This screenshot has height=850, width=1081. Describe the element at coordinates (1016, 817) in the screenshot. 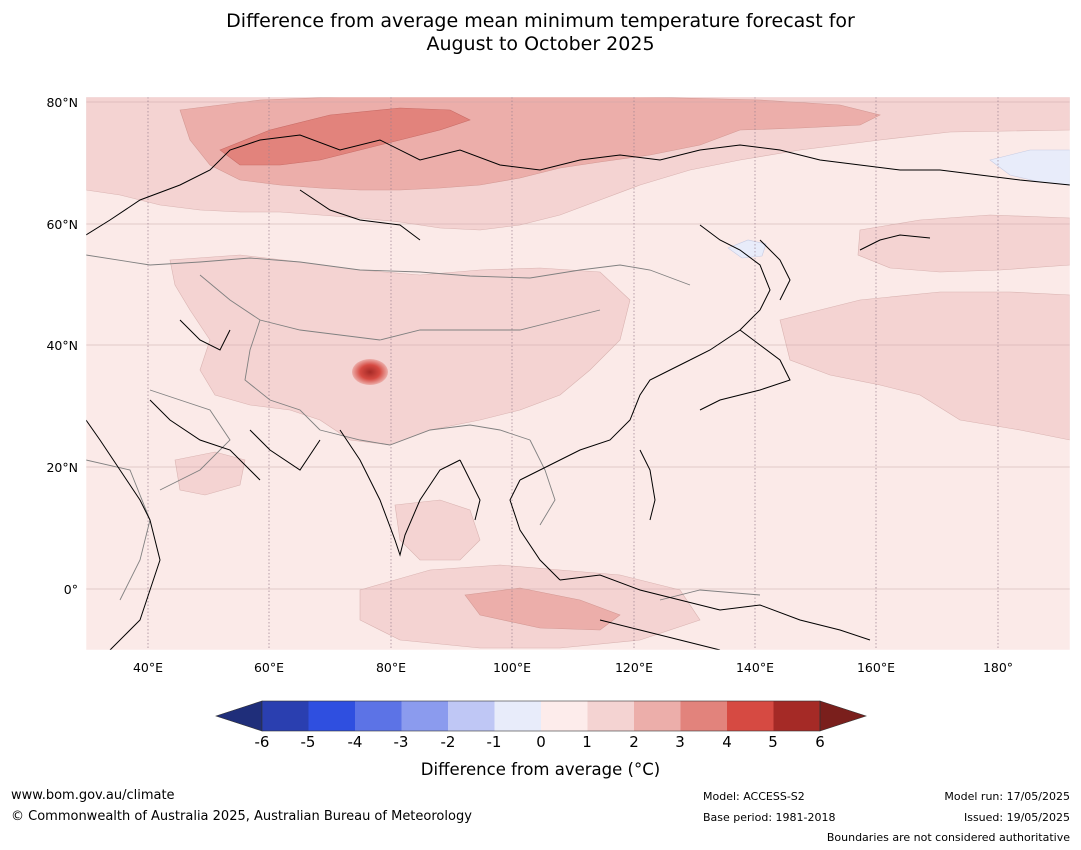

I see `footer-issued: Issued: 19/05/2025` at that location.